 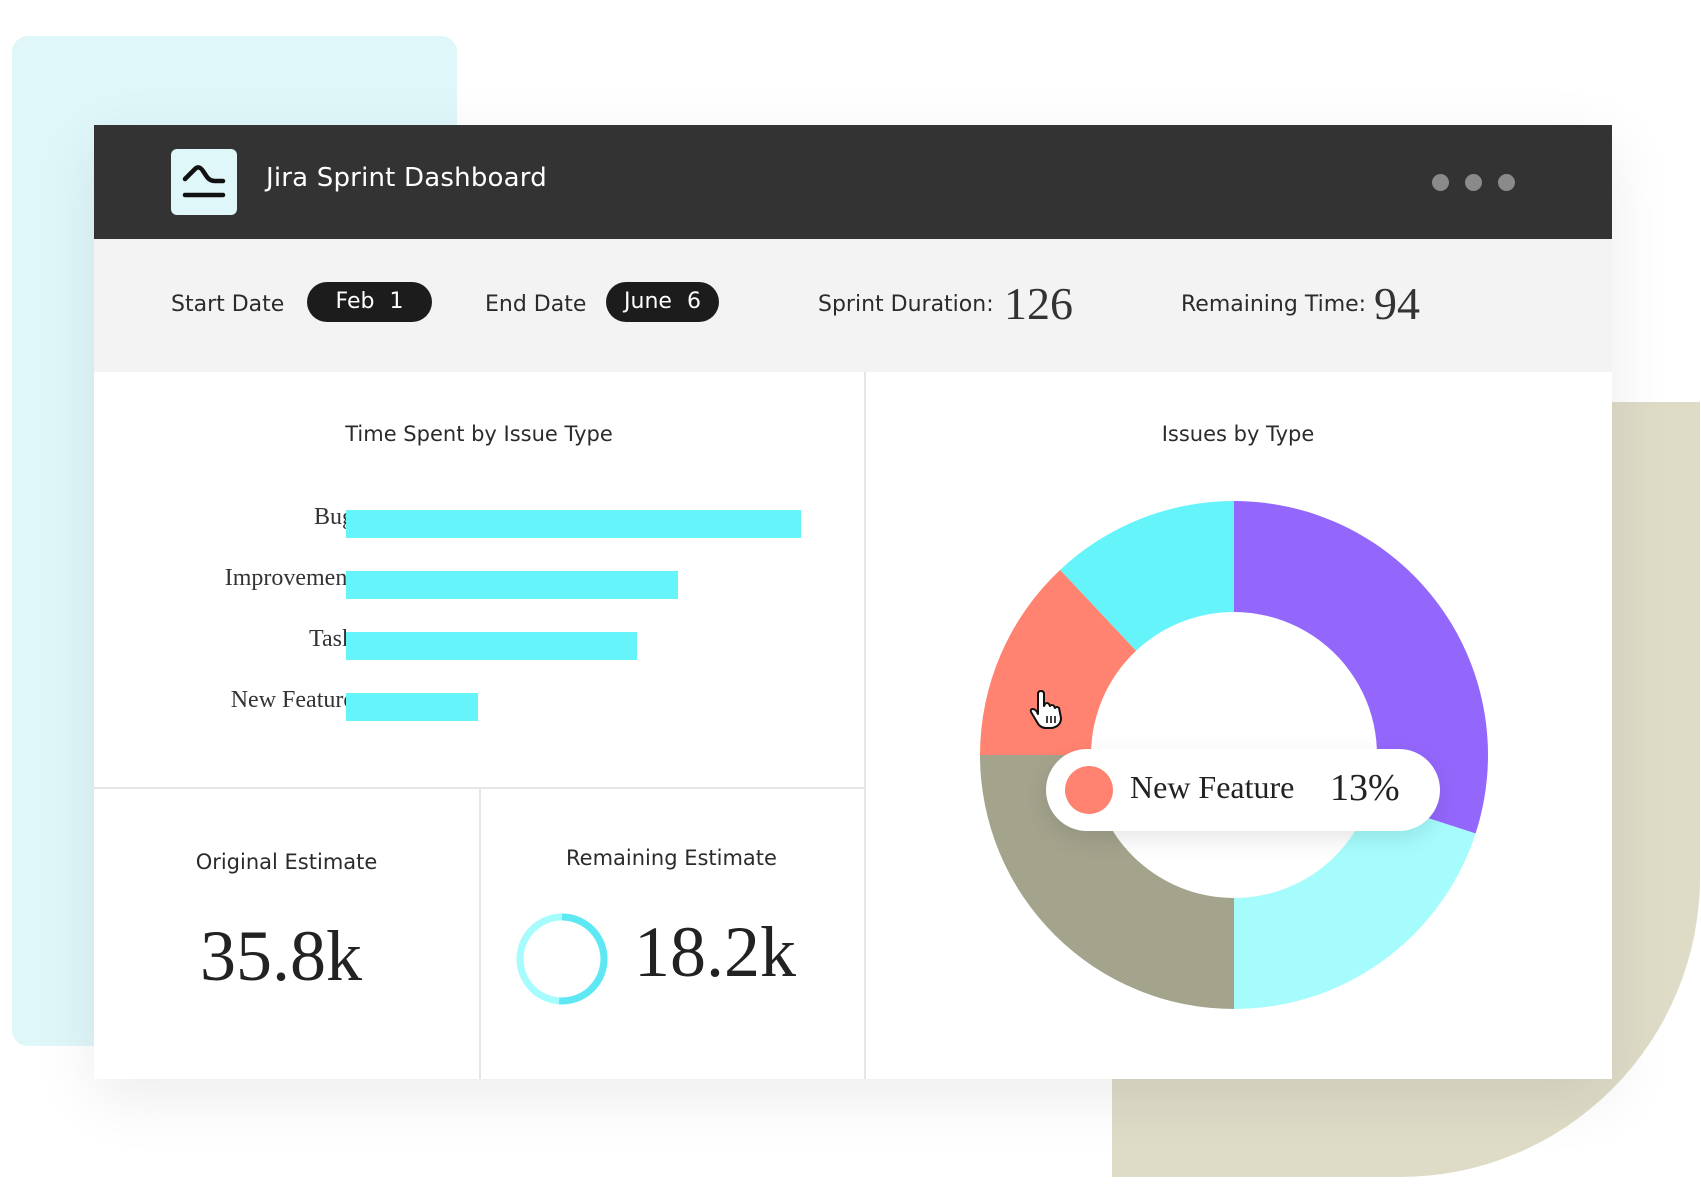 What do you see at coordinates (1274, 304) in the screenshot?
I see `remaining-time-label: Remaining Time:` at bounding box center [1274, 304].